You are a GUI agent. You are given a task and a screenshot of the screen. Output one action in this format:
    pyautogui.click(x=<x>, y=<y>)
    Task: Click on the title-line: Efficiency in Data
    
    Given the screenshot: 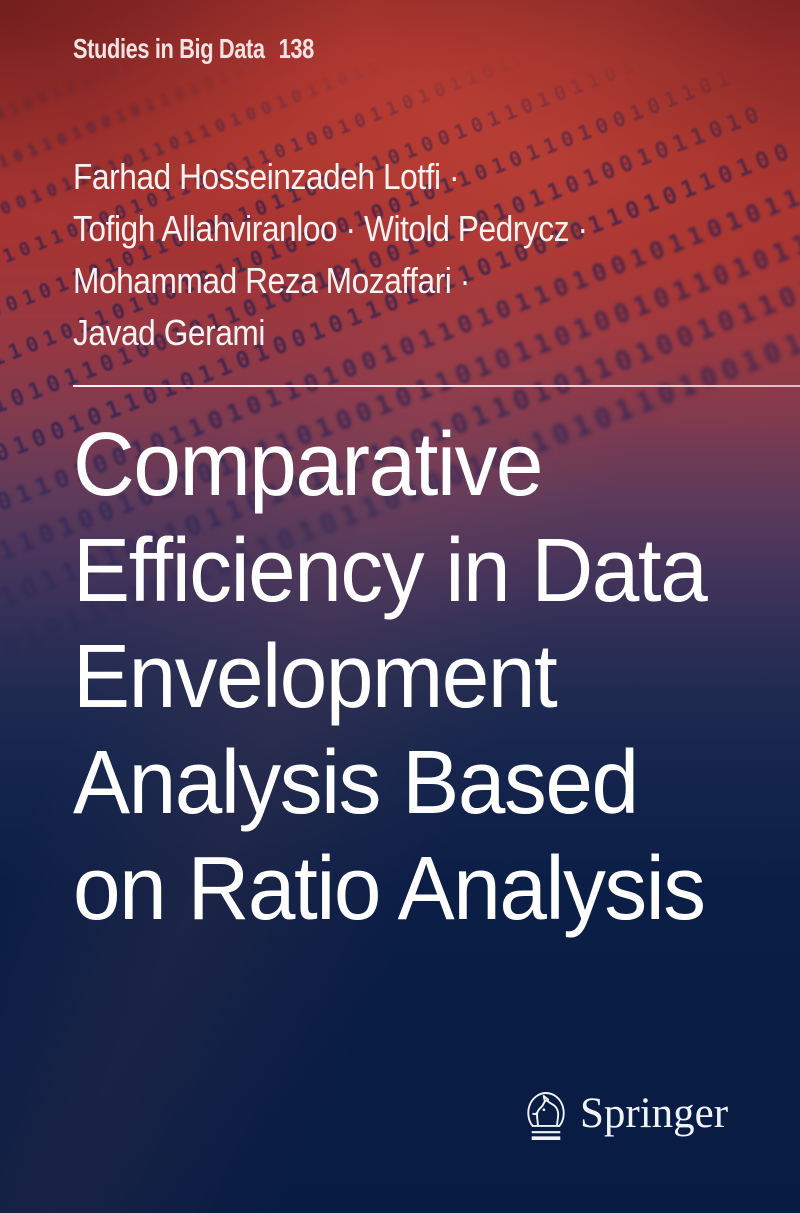 What is the action you would take?
    pyautogui.click(x=390, y=571)
    